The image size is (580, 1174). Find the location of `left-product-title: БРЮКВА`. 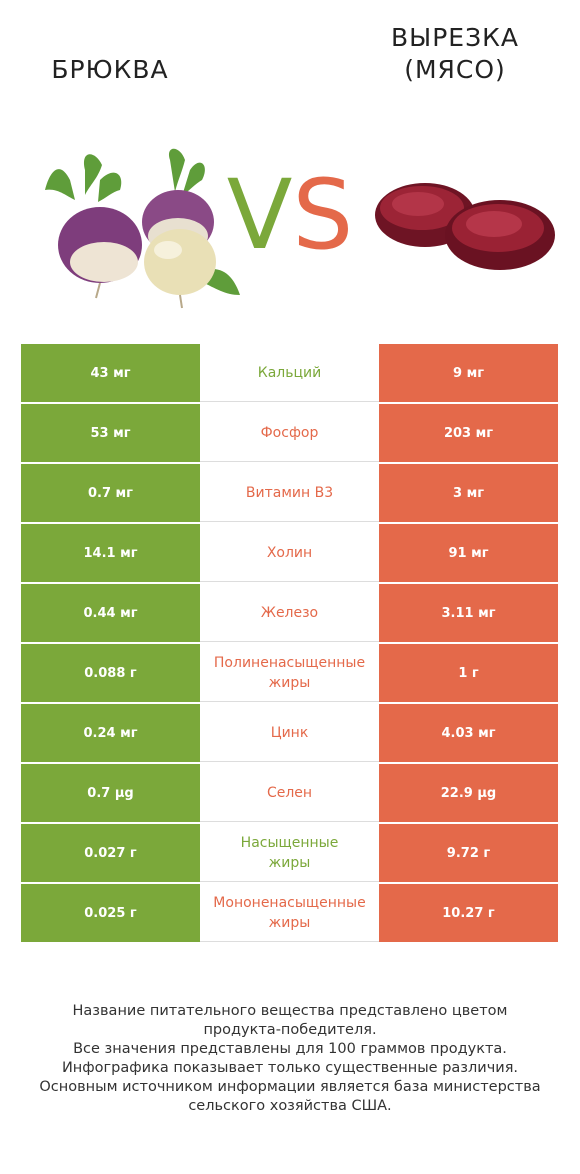

left-product-title: БРЮКВА is located at coordinates (110, 70).